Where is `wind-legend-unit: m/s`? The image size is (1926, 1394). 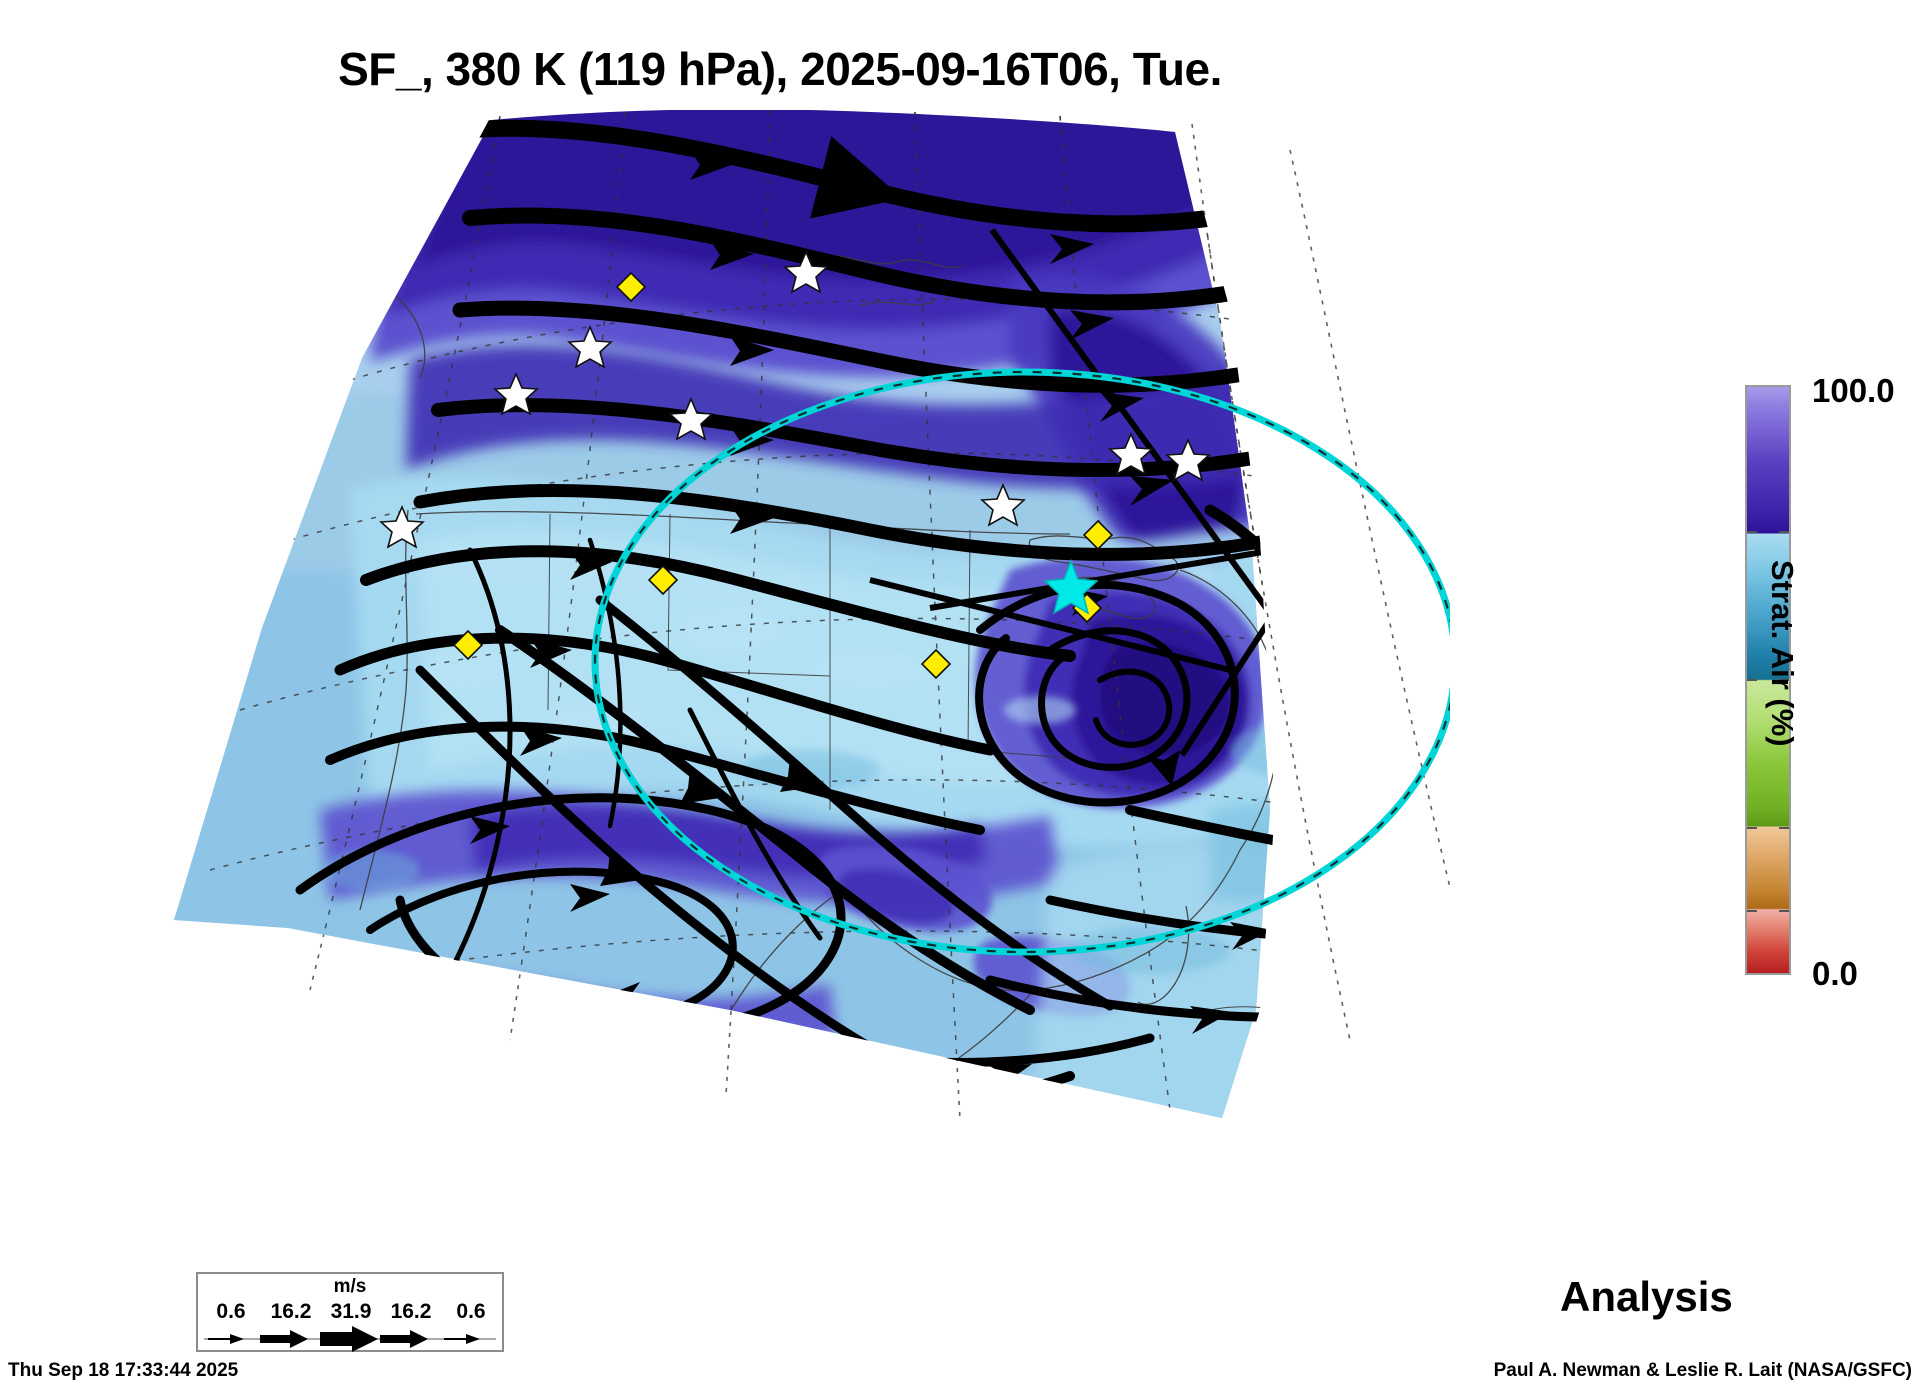
wind-legend-unit: m/s is located at coordinates (350, 1286).